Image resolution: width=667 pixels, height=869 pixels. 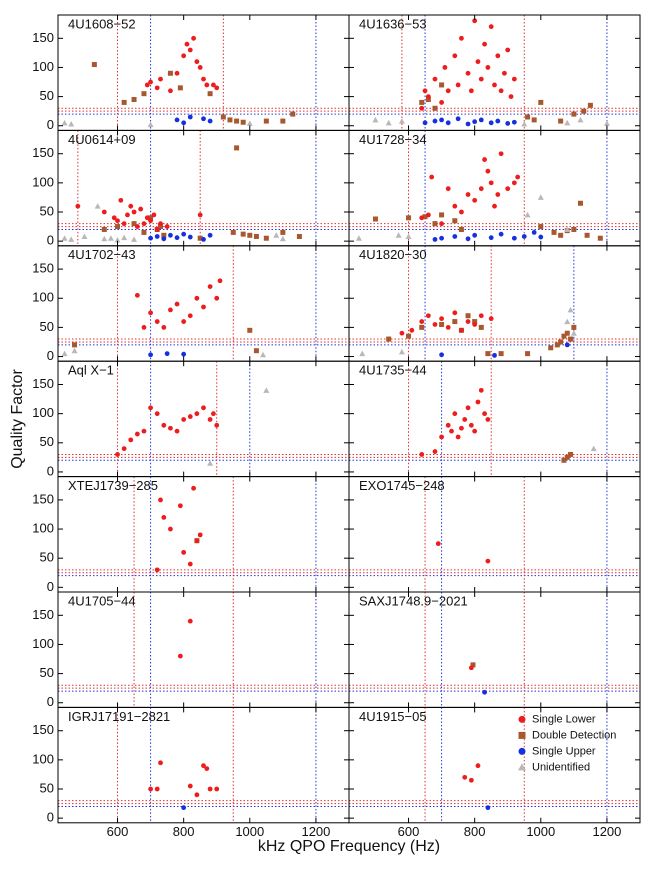 What do you see at coordinates (393, 139) in the screenshot?
I see `panel-title: 4U1728−34` at bounding box center [393, 139].